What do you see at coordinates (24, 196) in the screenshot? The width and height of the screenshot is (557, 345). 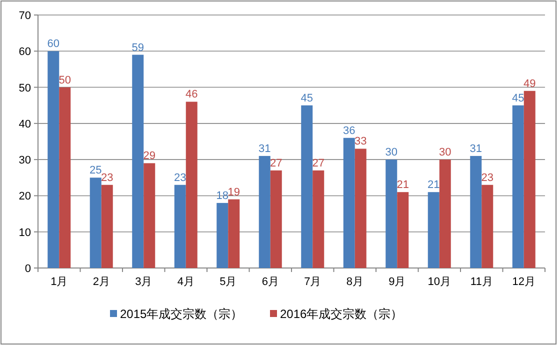 I see `y-tick-label: 20` at bounding box center [24, 196].